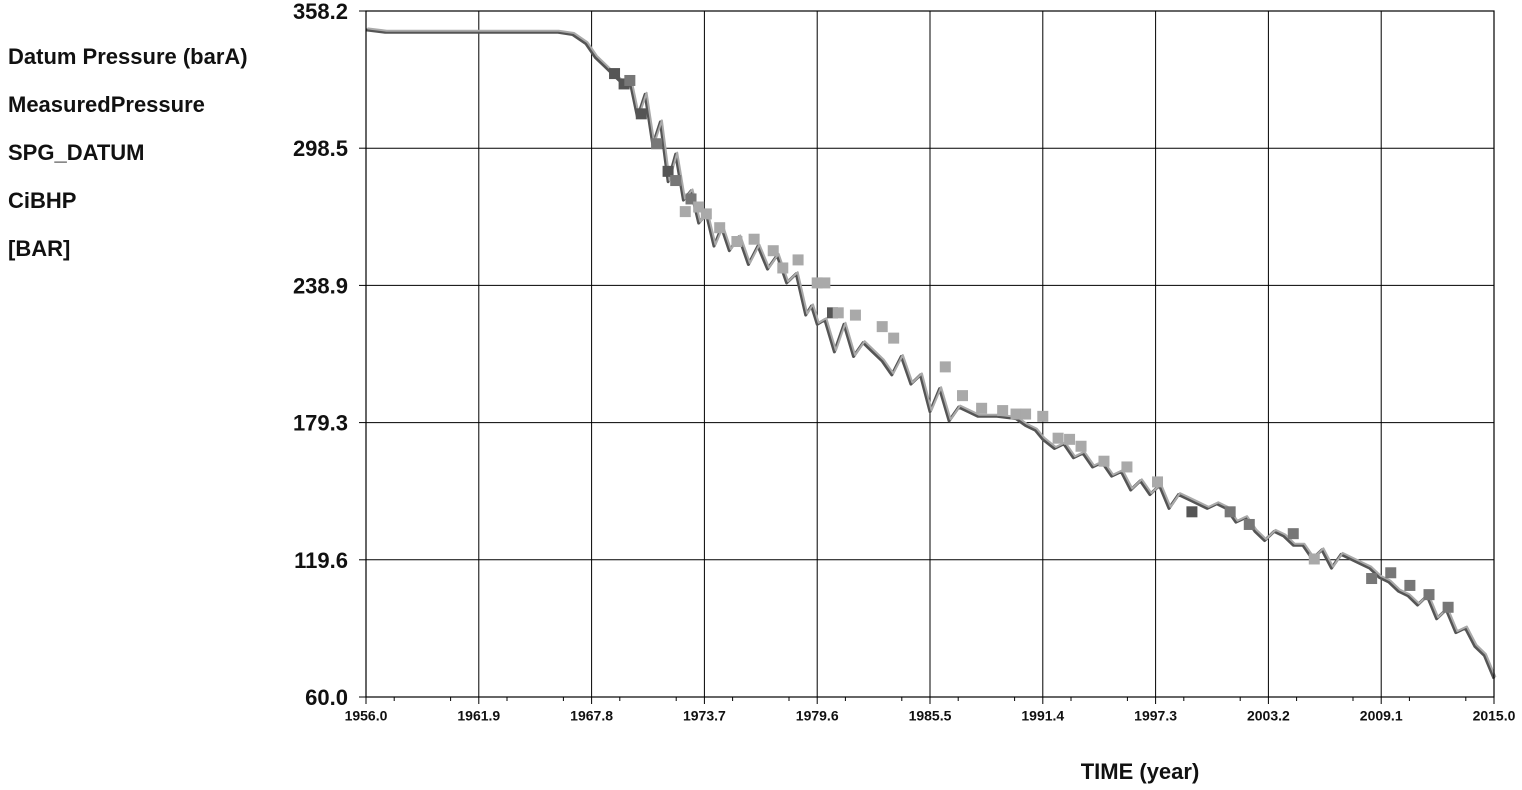 The height and width of the screenshot is (790, 1522). Describe the element at coordinates (478, 715) in the screenshot. I see `x-tick-label: 1961.9` at that location.